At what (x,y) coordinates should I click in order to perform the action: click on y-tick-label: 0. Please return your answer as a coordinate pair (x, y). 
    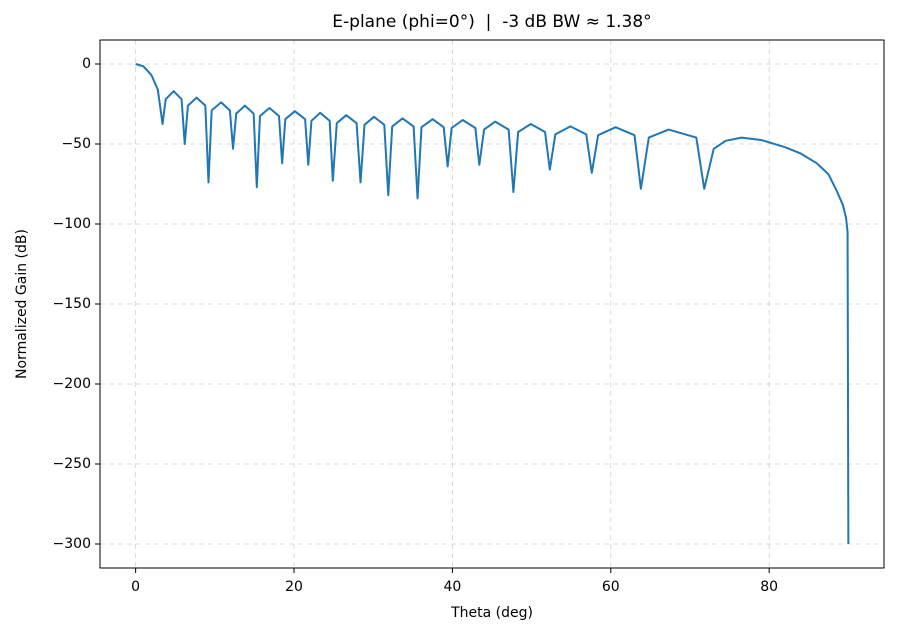
    Looking at the image, I should click on (86, 64).